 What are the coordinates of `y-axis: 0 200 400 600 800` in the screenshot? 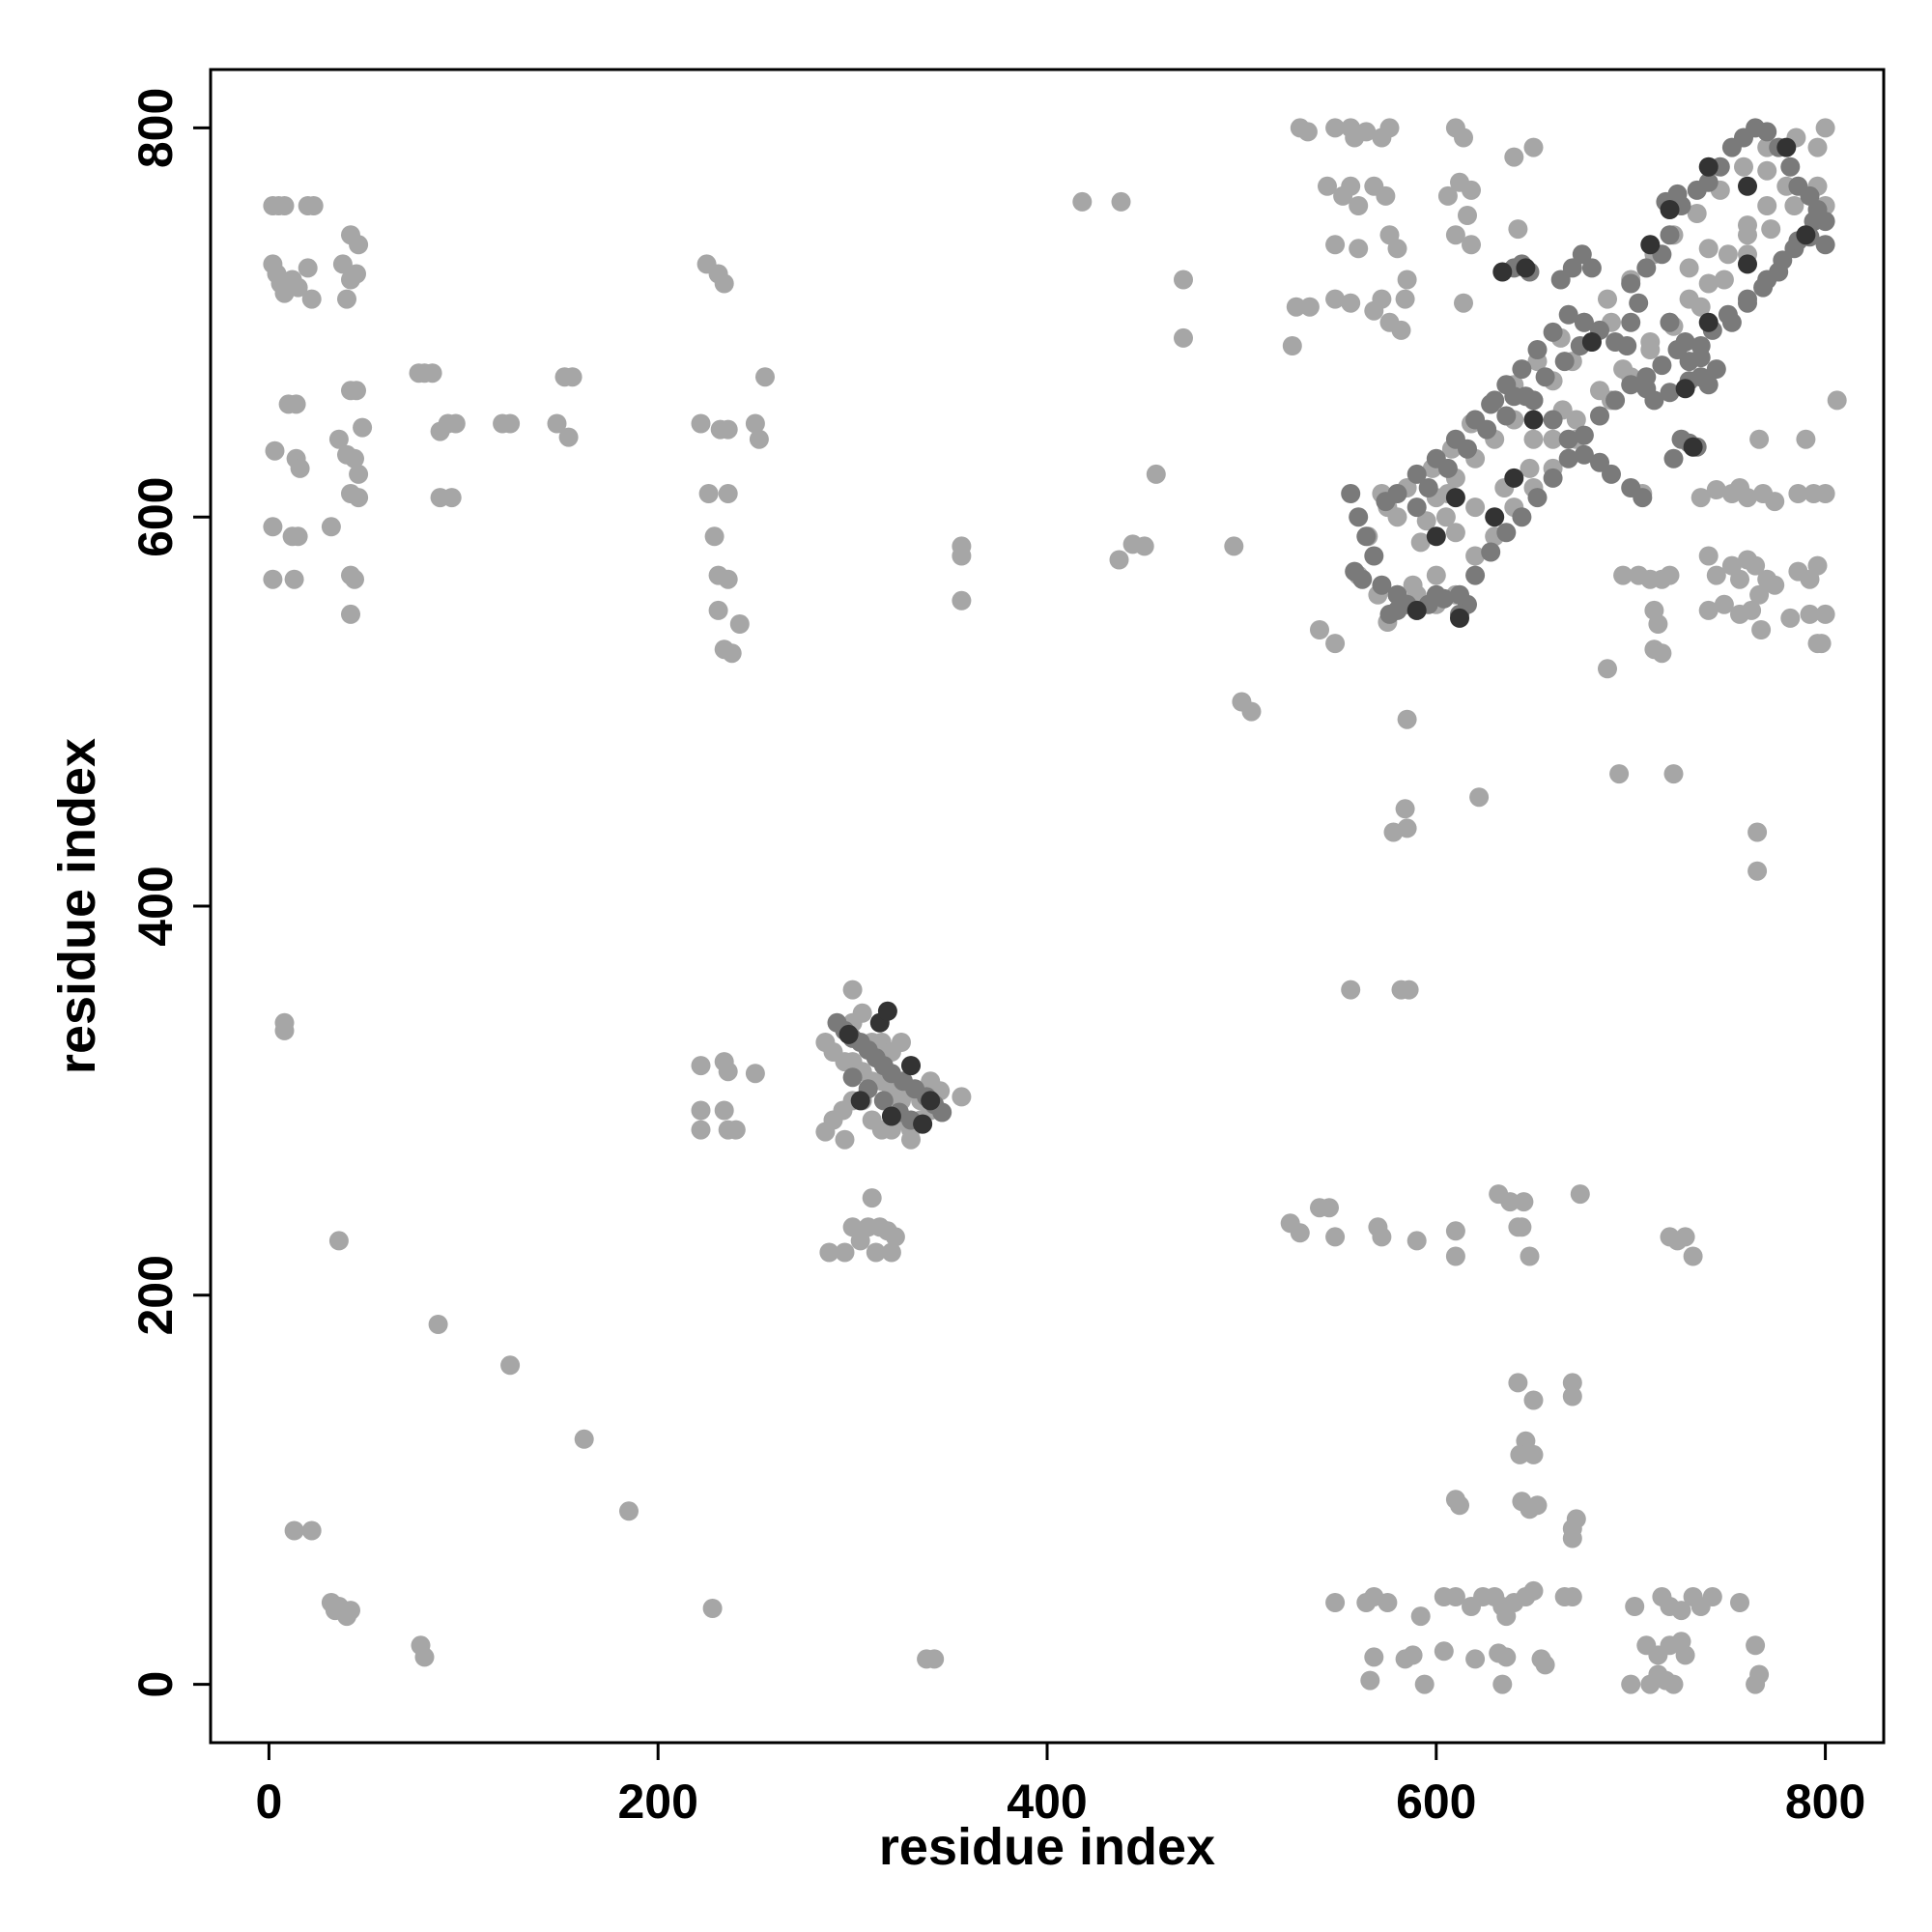 It's located at (169, 892).